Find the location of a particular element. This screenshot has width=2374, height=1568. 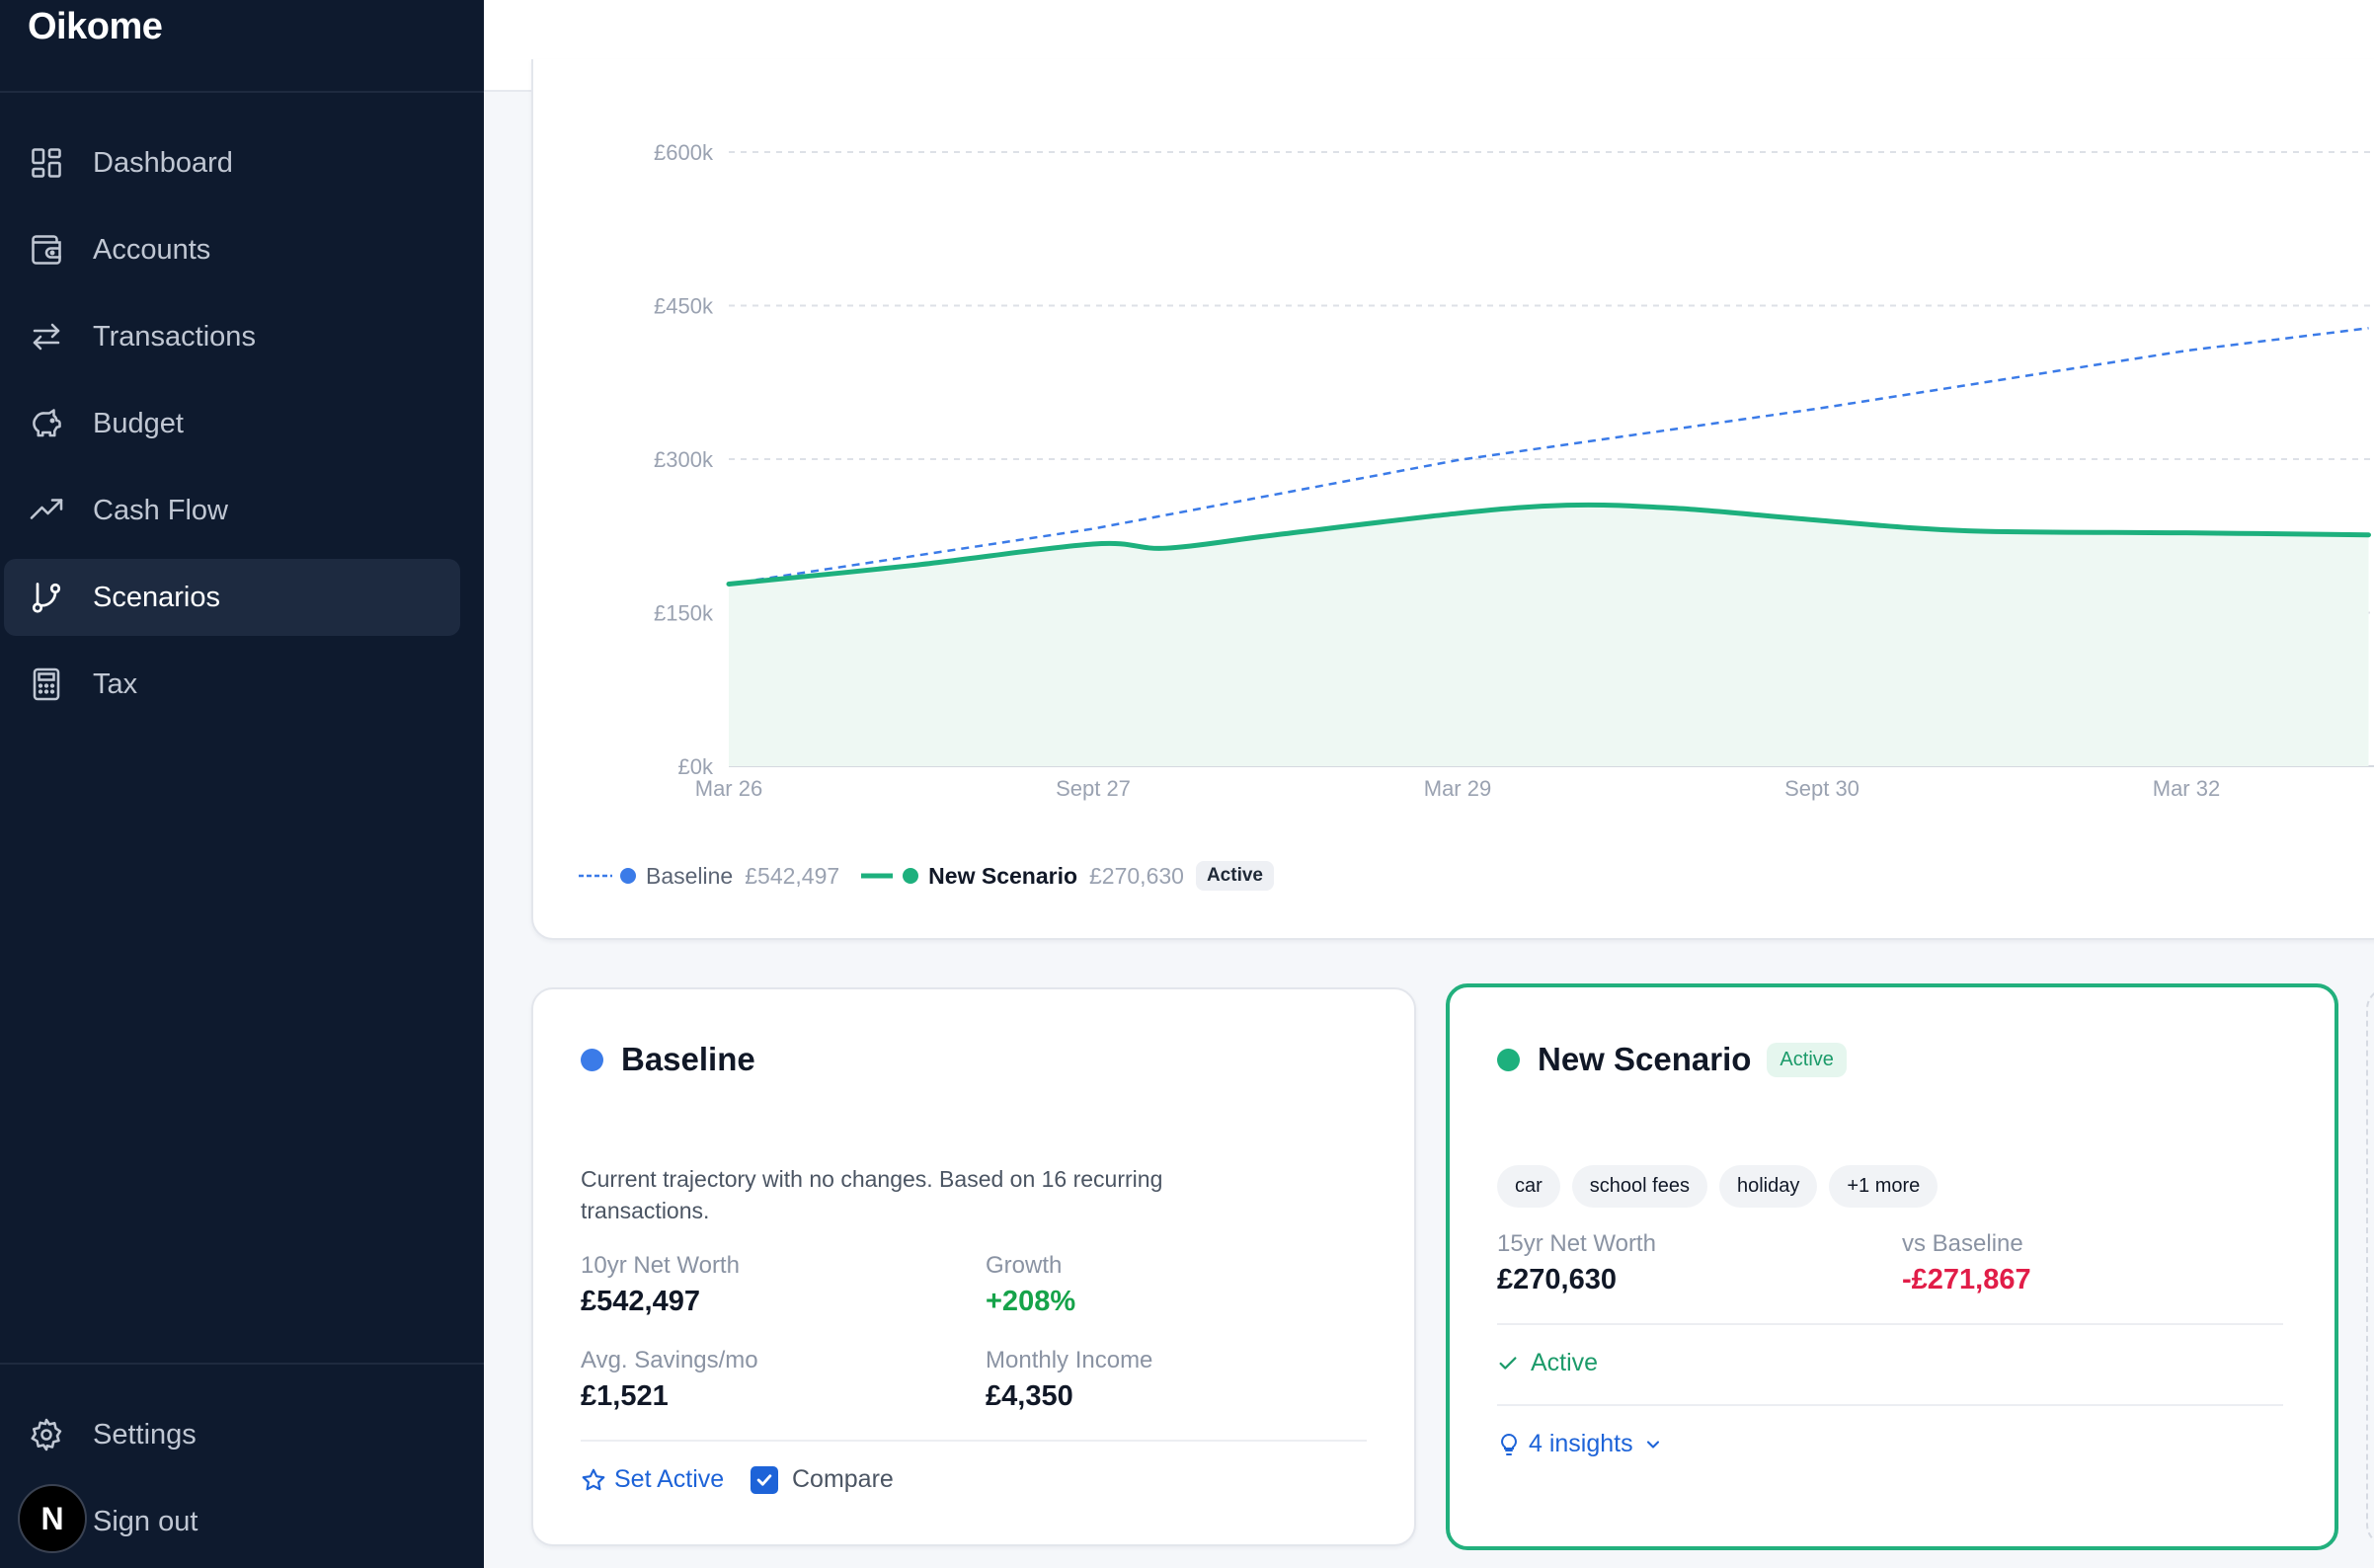

settings-label: Settings is located at coordinates (145, 1434).